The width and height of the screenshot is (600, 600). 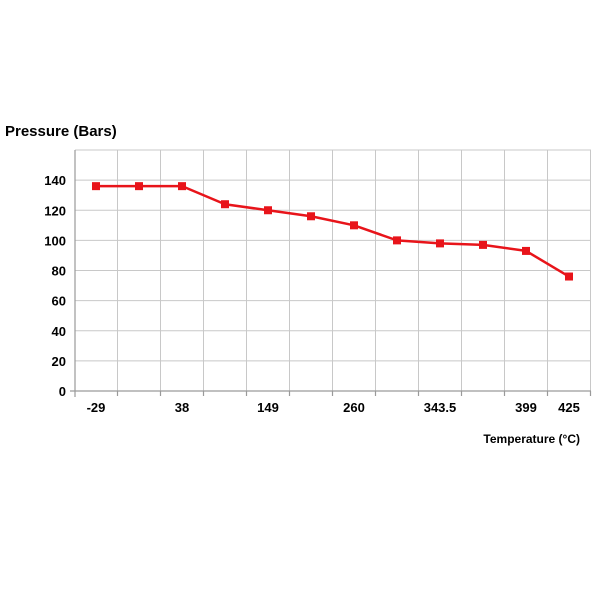 What do you see at coordinates (59, 271) in the screenshot?
I see `y-tick-label: 80` at bounding box center [59, 271].